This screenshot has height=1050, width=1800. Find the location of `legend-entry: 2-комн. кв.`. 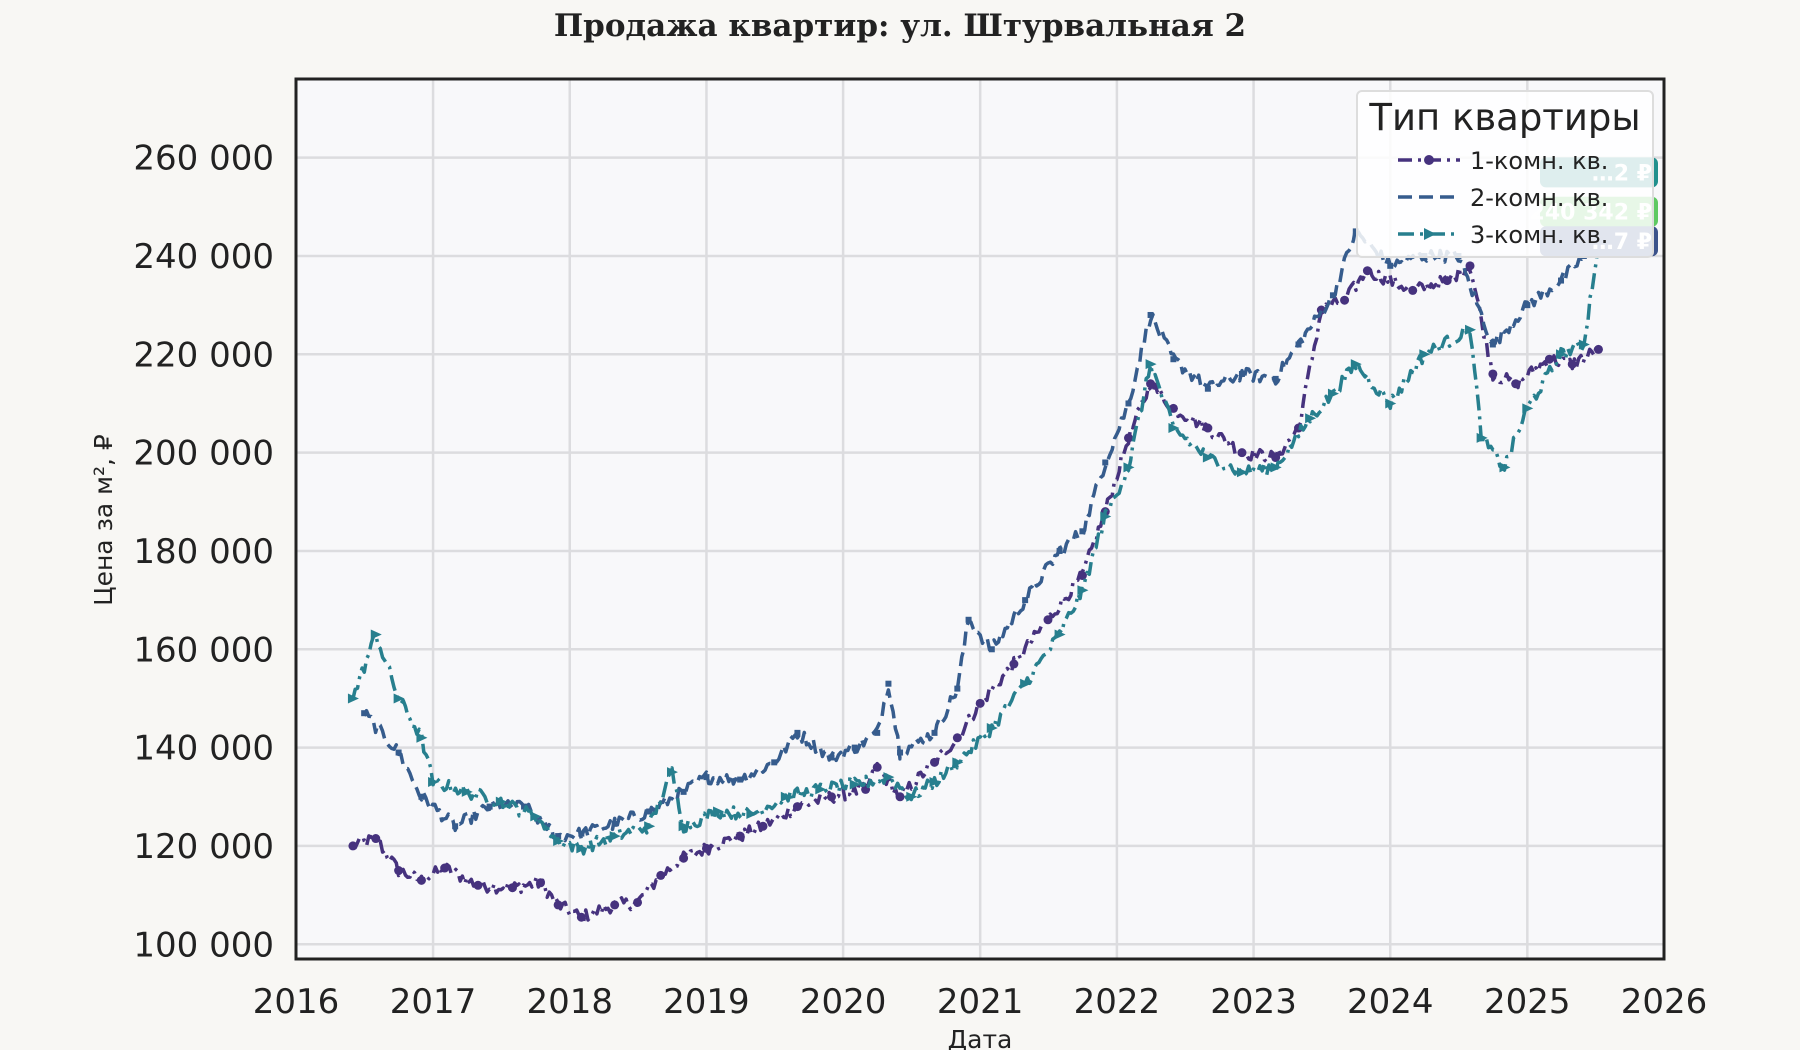

legend-entry: 2-комн. кв. is located at coordinates (1503, 198).